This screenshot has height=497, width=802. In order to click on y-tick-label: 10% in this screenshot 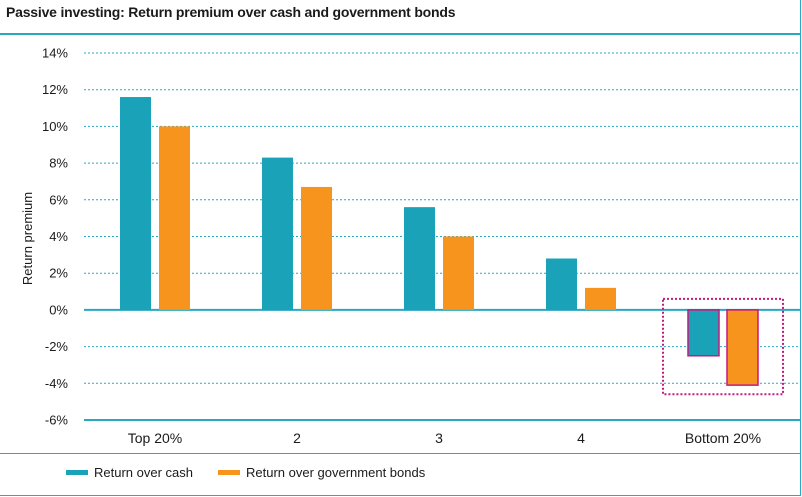, I will do `click(55, 126)`.